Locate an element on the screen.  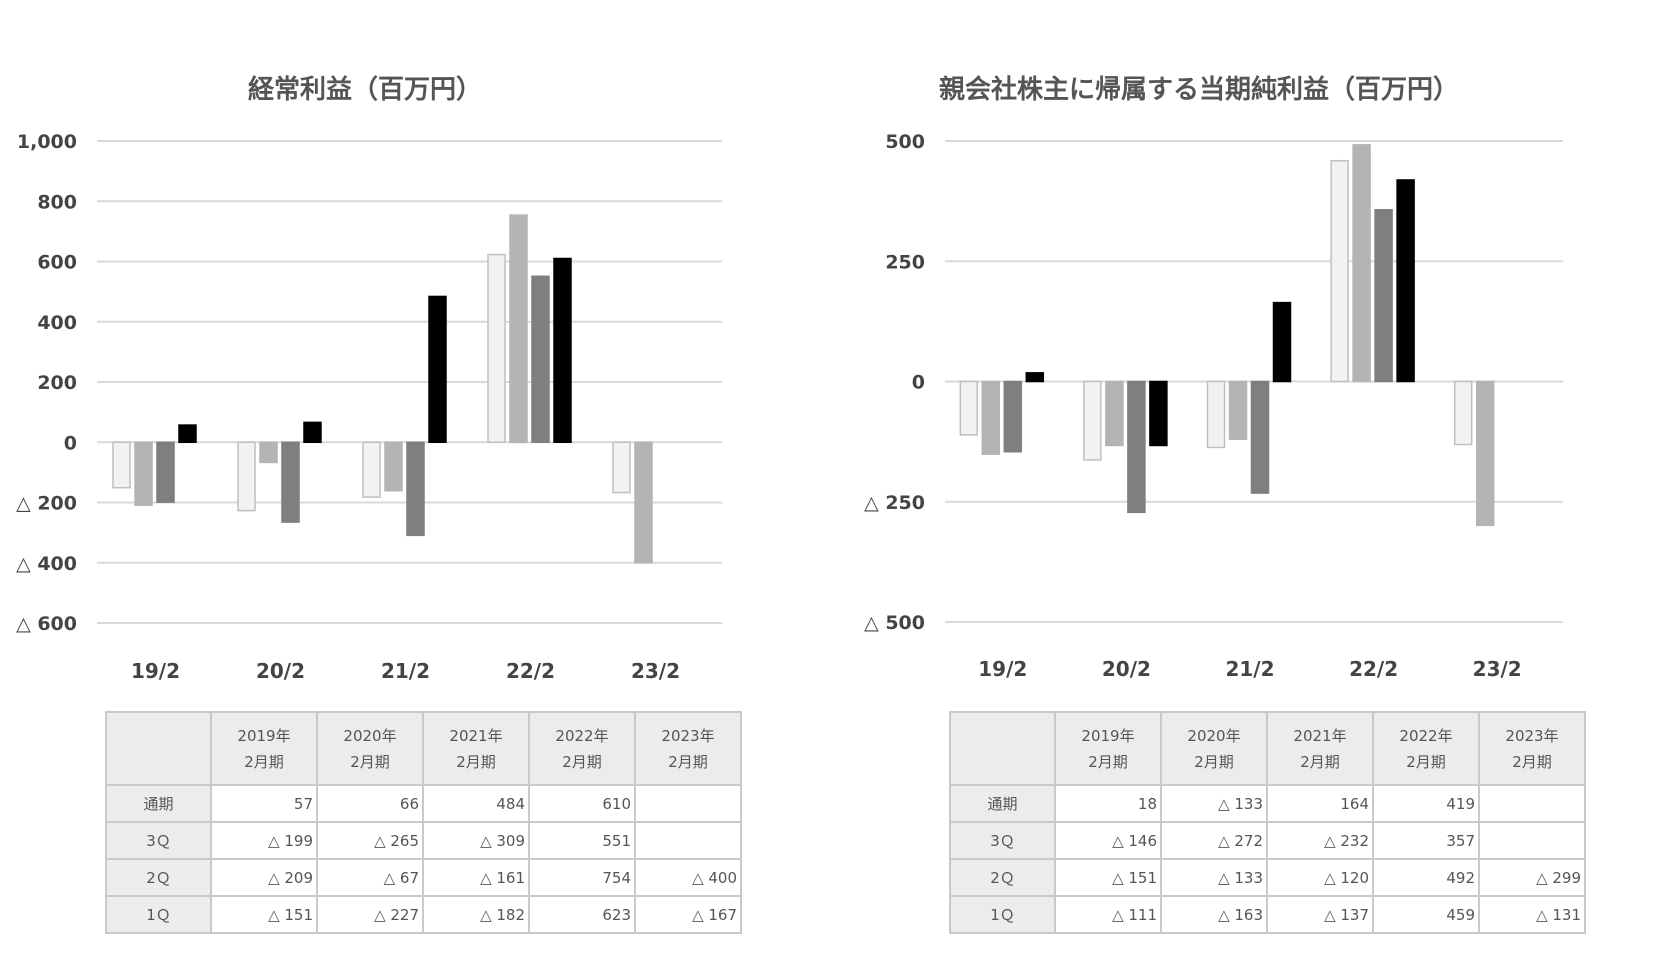
y-tick-label: △ 500 is located at coordinates (894, 623).